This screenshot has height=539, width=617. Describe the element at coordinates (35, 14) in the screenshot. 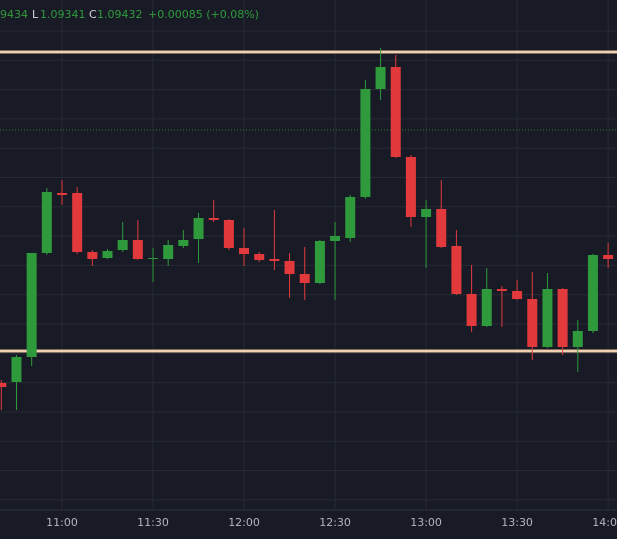

I see `header-text: L` at that location.